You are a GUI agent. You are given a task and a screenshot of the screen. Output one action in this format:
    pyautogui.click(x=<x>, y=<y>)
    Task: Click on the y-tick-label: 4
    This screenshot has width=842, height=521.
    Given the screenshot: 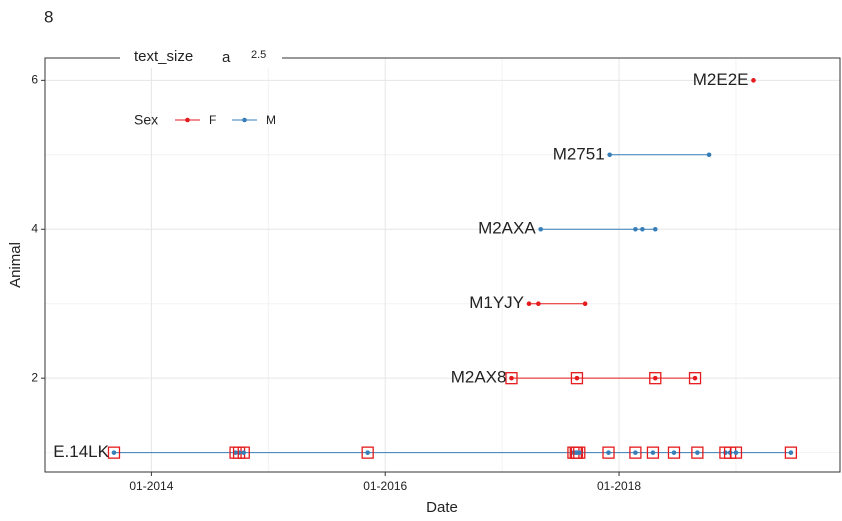 What is the action you would take?
    pyautogui.click(x=34, y=228)
    